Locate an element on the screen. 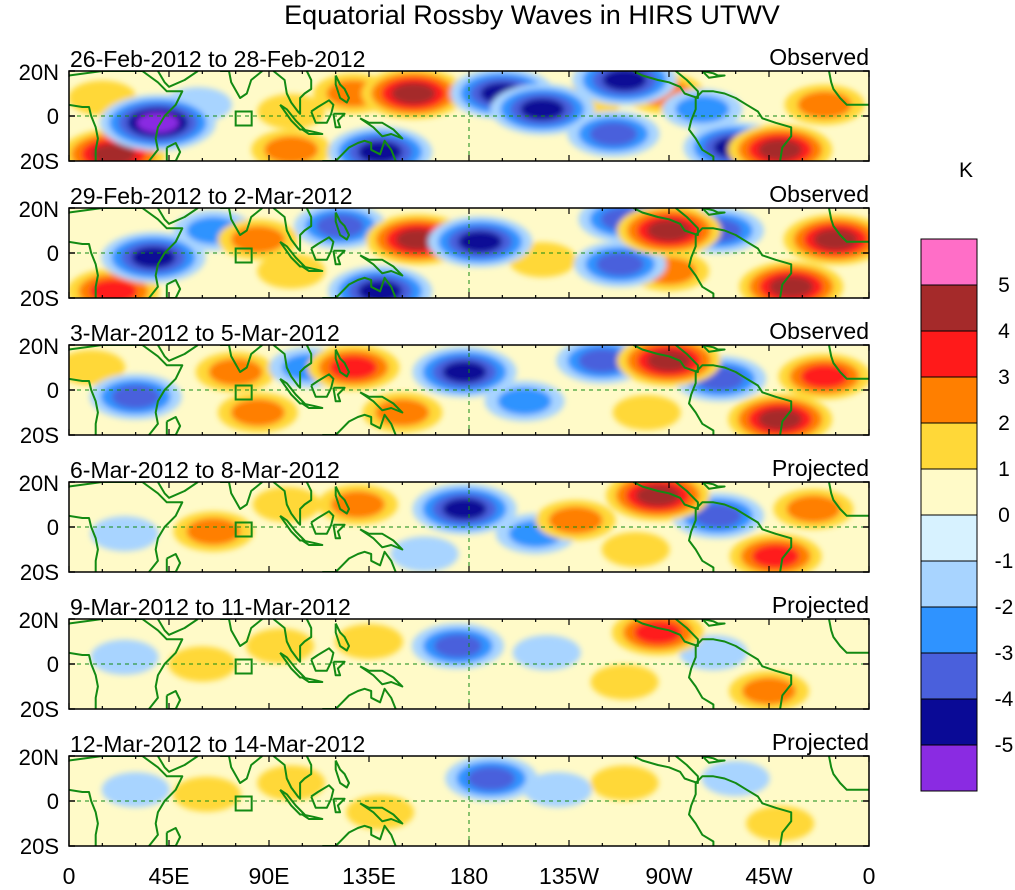  x-tick-label: 135W is located at coordinates (569, 876).